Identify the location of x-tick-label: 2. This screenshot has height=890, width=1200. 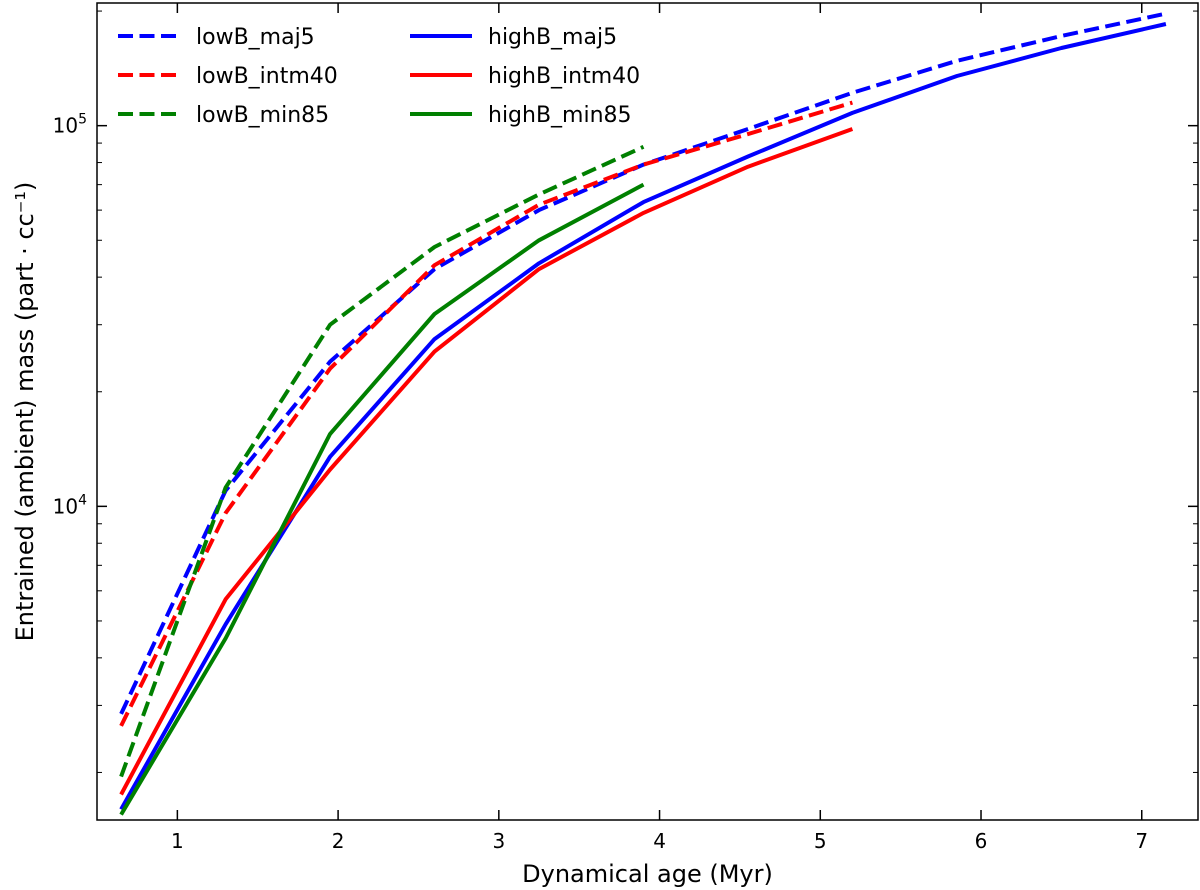
(338, 841).